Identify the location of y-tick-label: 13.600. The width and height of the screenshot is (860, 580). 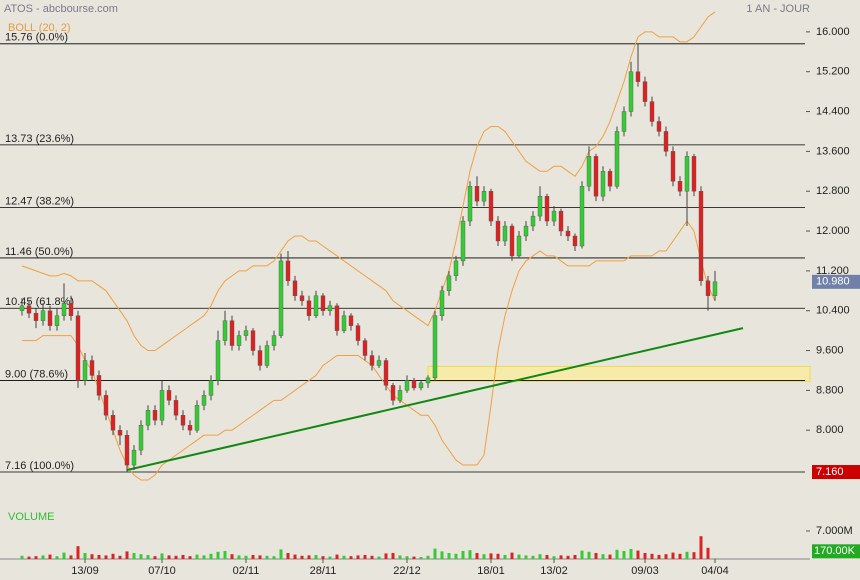
(833, 151).